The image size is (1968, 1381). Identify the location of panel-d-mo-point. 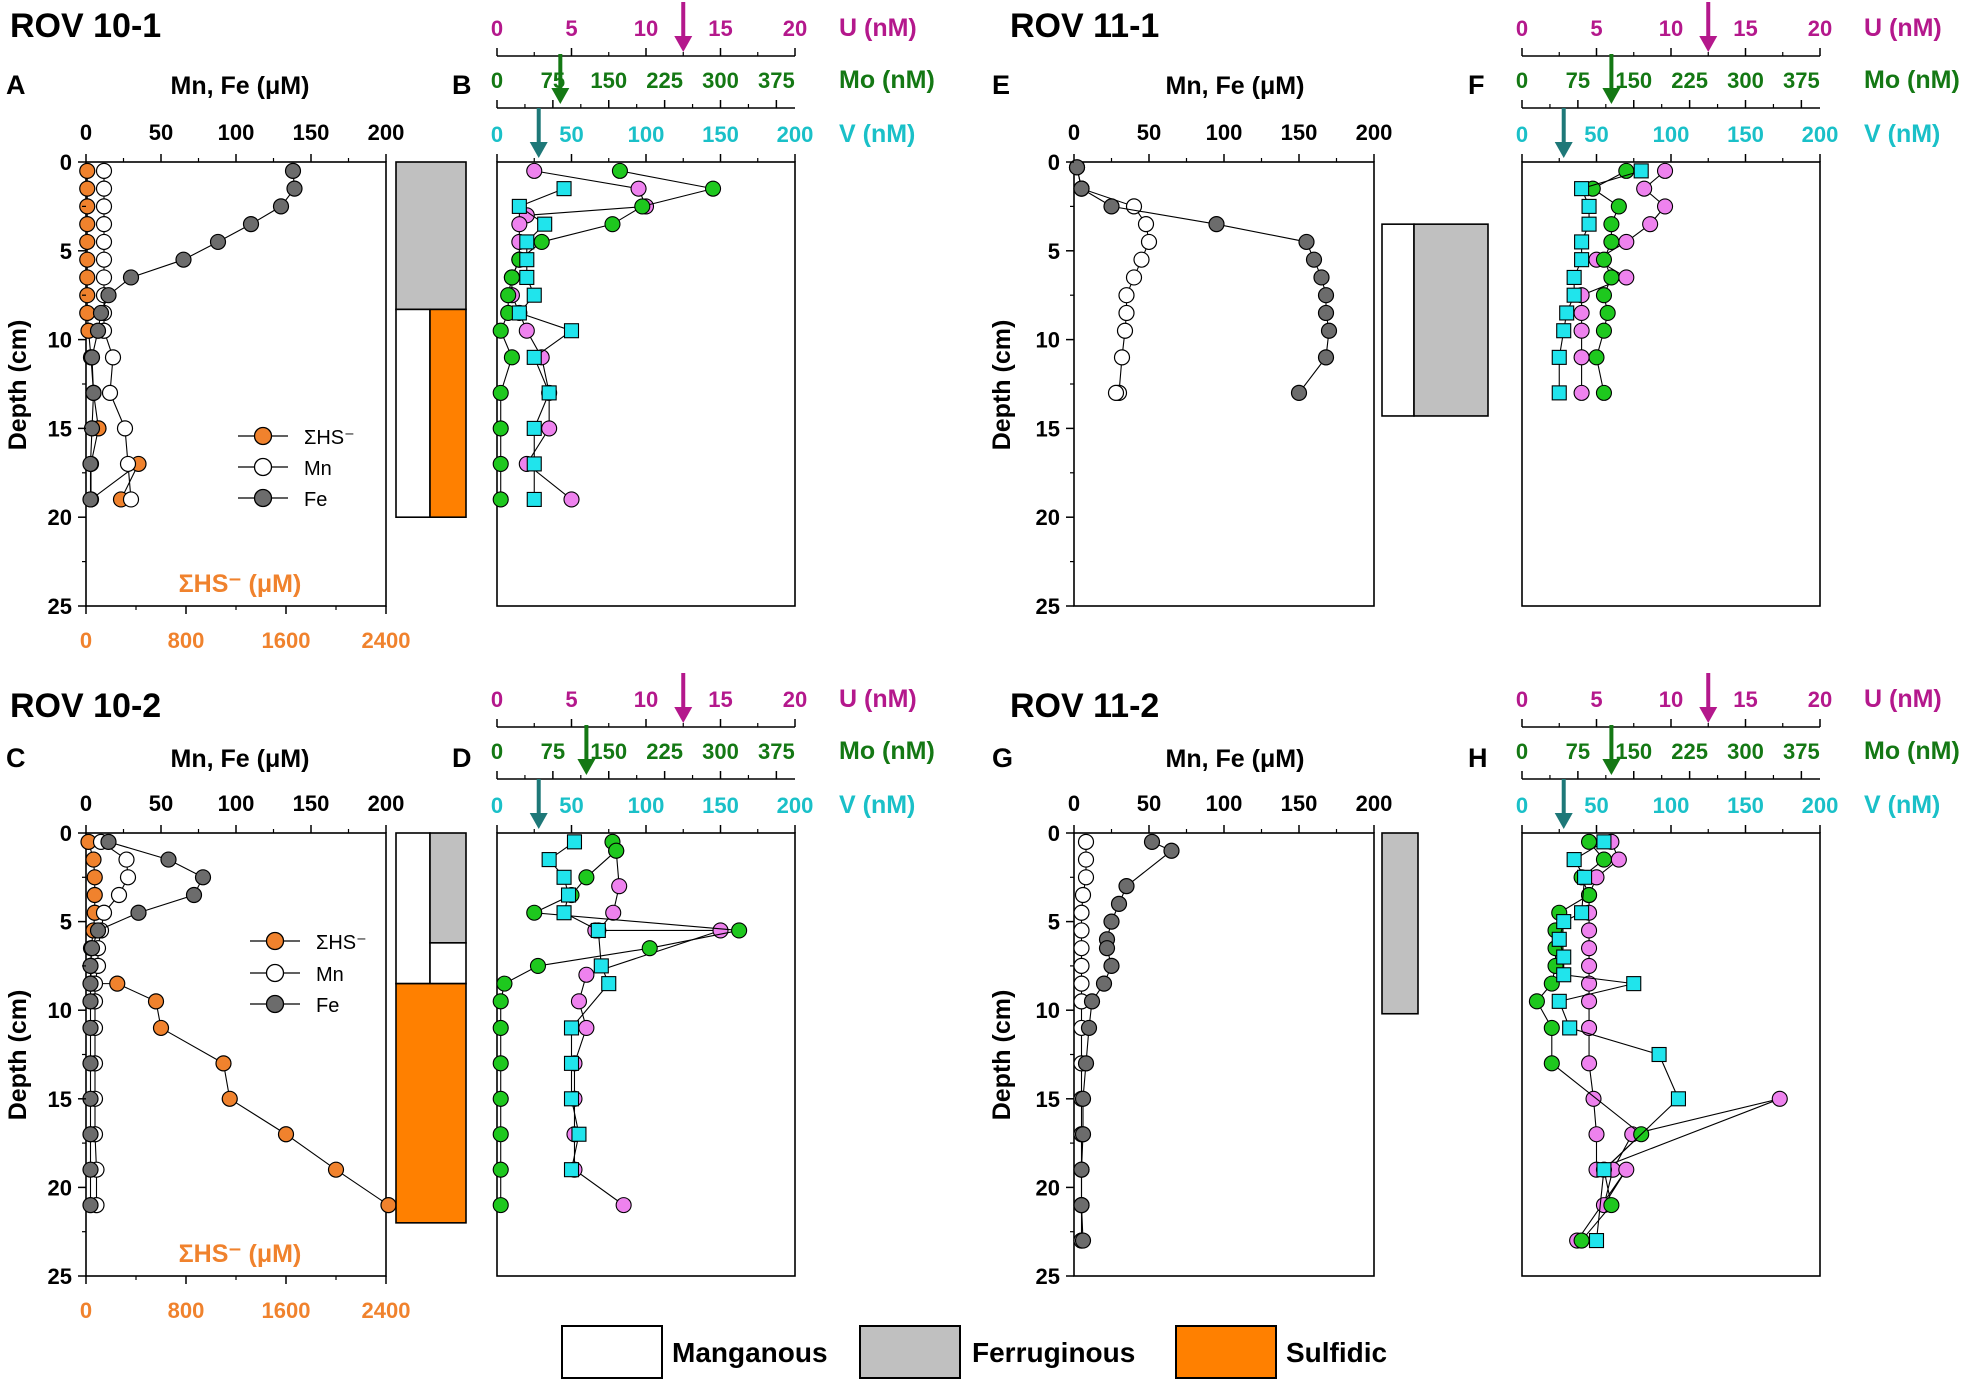
(500, 1098).